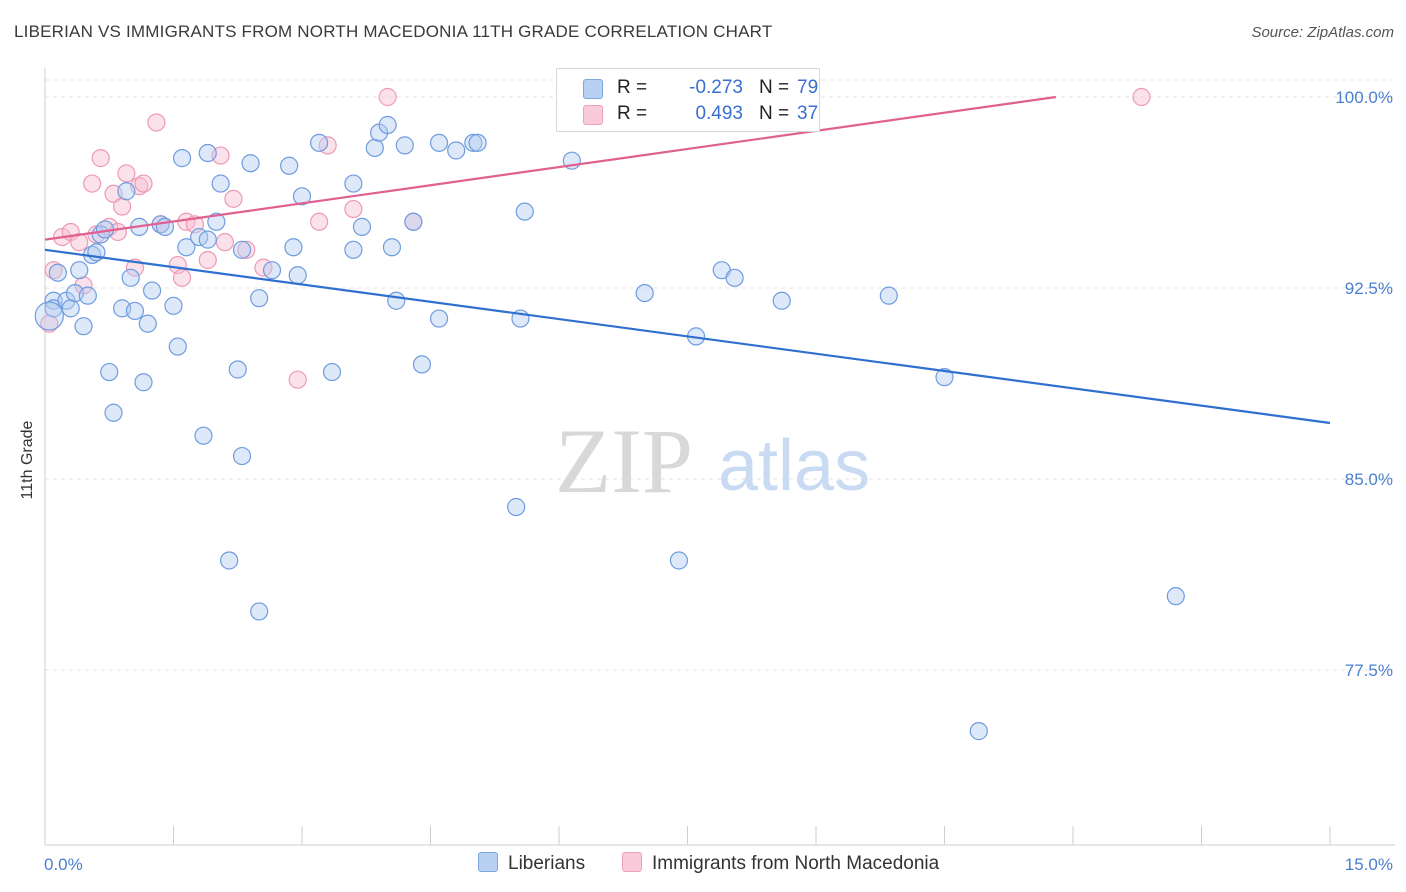 This screenshot has height=892, width=1406. What do you see at coordinates (796, 863) in the screenshot?
I see `north-macedonia-legend-label: Immigrants from North Macedonia` at bounding box center [796, 863].